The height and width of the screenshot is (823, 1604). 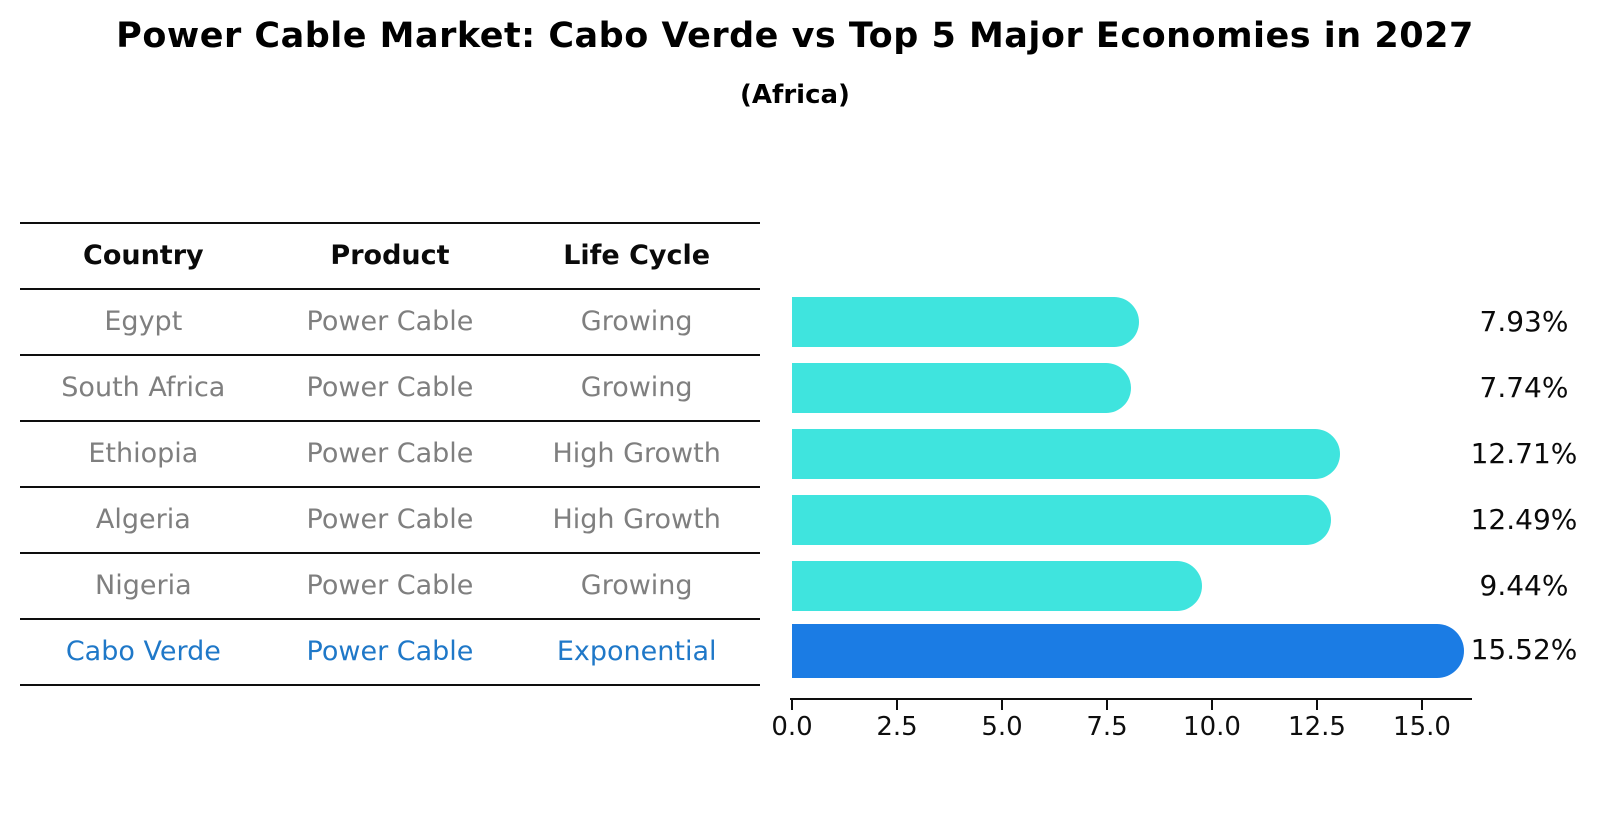 I want to click on bar-ethiopia, so click(x=1066, y=454).